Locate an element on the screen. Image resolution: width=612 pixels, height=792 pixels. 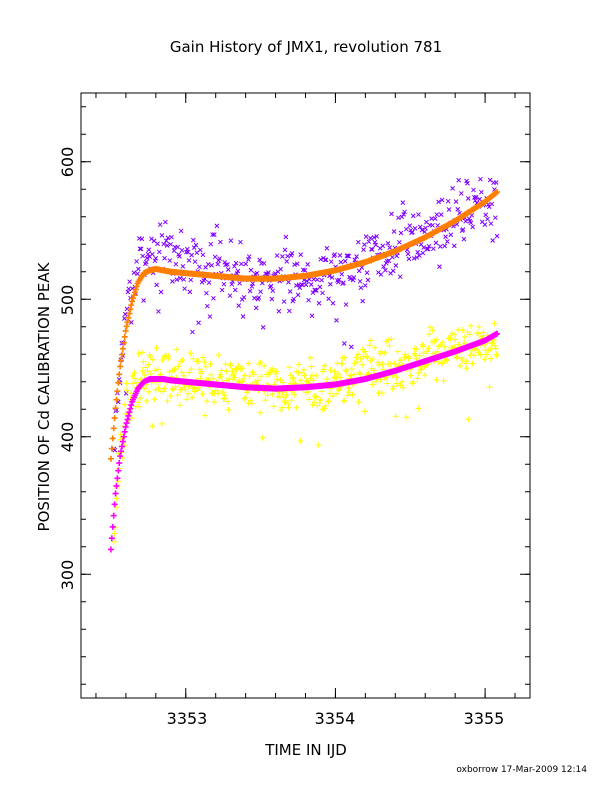
y-tick-label-300: 300 is located at coordinates (67, 575).